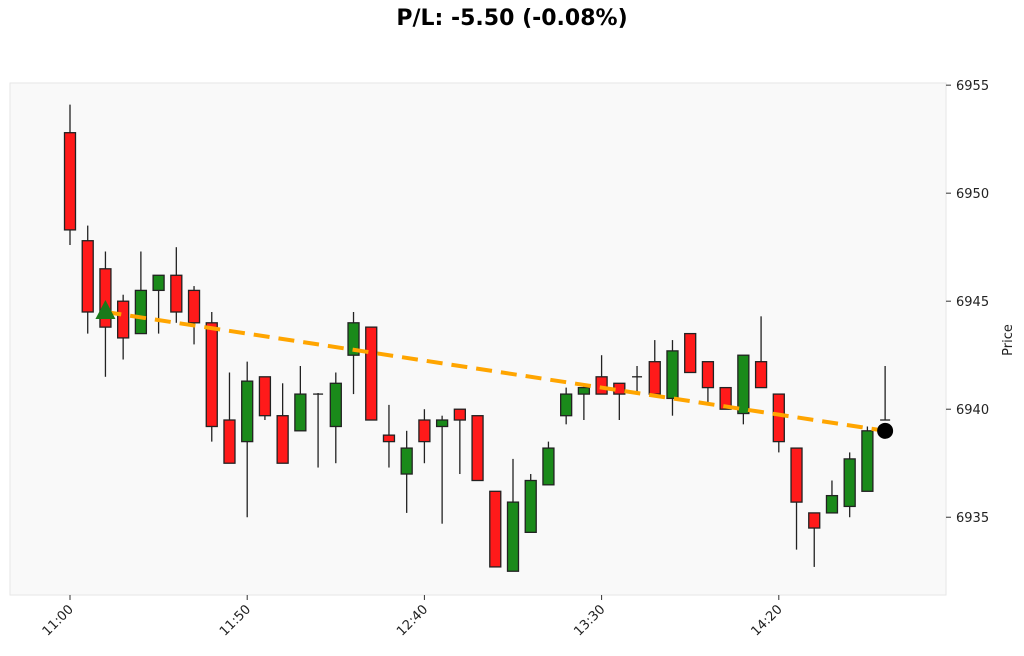 This screenshot has width=1024, height=656. Describe the element at coordinates (235, 620) in the screenshot. I see `x-tick-label: 11:50` at that location.